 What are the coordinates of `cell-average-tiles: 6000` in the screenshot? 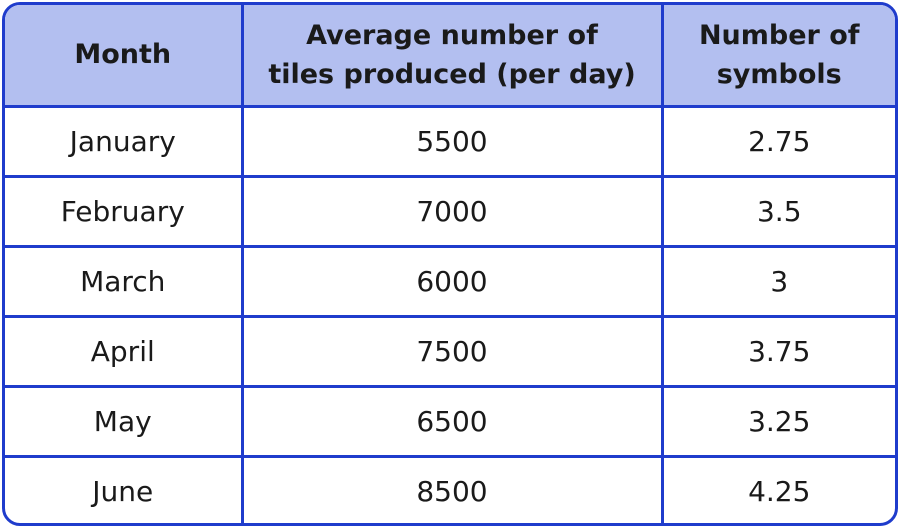 It's located at (452, 281).